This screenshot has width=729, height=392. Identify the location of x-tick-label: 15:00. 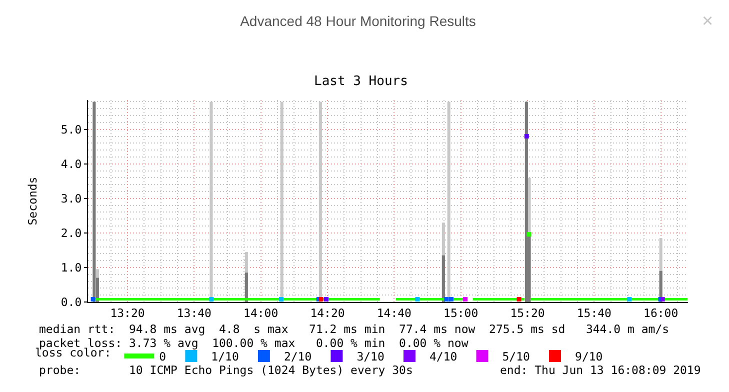
(461, 313).